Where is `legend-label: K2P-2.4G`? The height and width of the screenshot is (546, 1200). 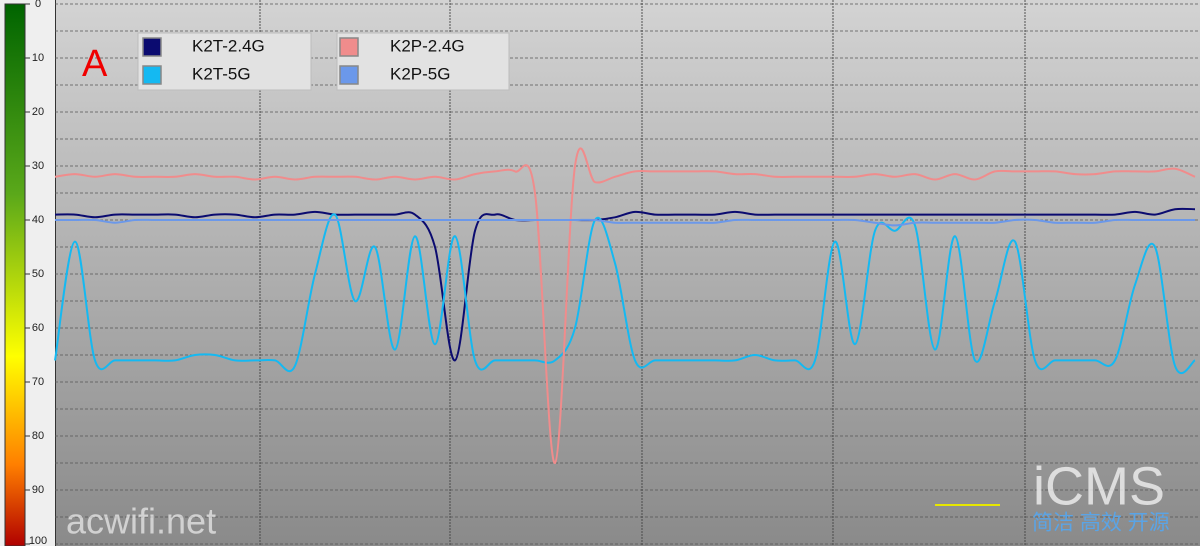 legend-label: K2P-2.4G is located at coordinates (427, 45).